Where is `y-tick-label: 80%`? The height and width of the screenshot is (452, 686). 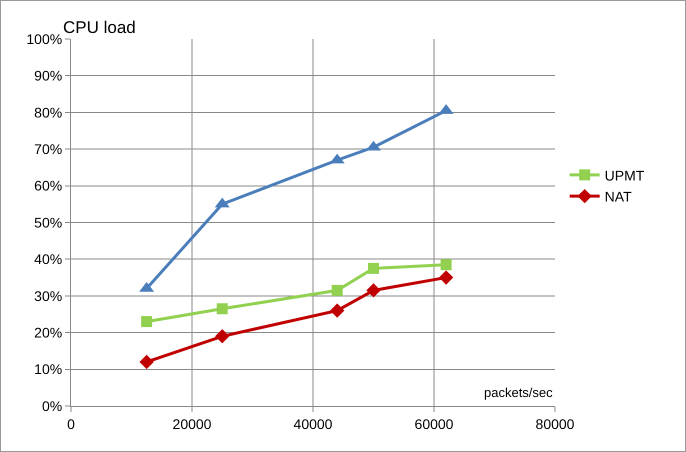 y-tick-label: 80% is located at coordinates (48, 112).